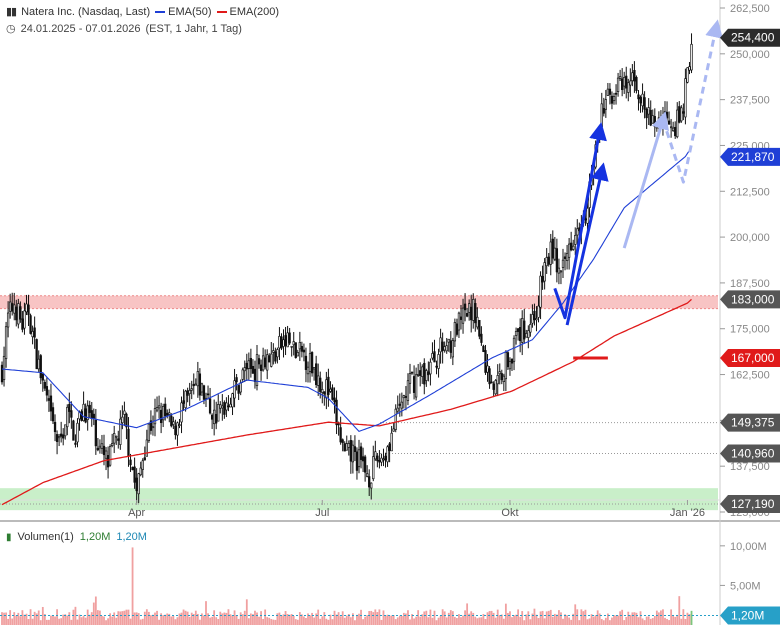 This screenshot has width=780, height=625. I want to click on y-tick-label: 262,500, so click(750, 9).